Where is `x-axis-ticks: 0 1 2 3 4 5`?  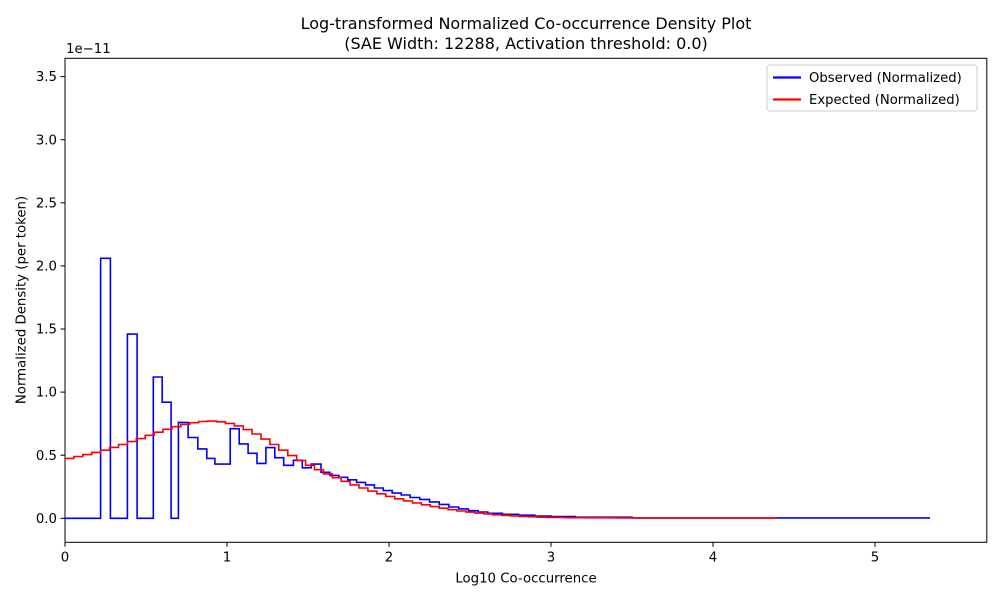 x-axis-ticks: 0 1 2 3 4 5 is located at coordinates (470, 553).